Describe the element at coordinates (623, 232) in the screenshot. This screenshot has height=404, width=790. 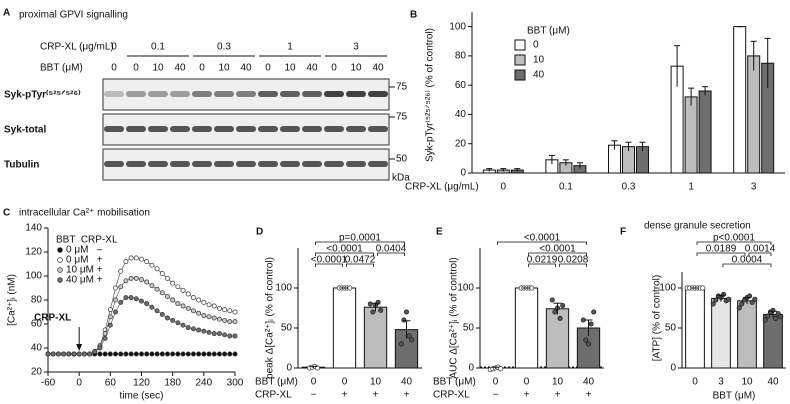
I see `panel-letter: F` at that location.